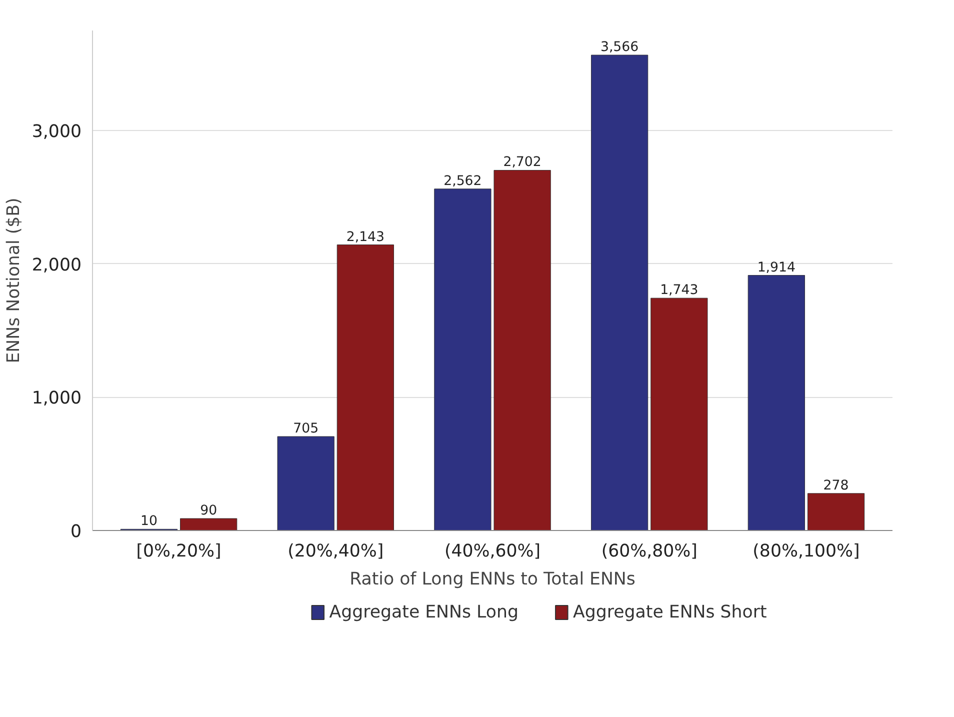 This screenshot has width=954, height=717. Describe the element at coordinates (179, 552) in the screenshot. I see `x-tick-label: [0%,20%]` at that location.